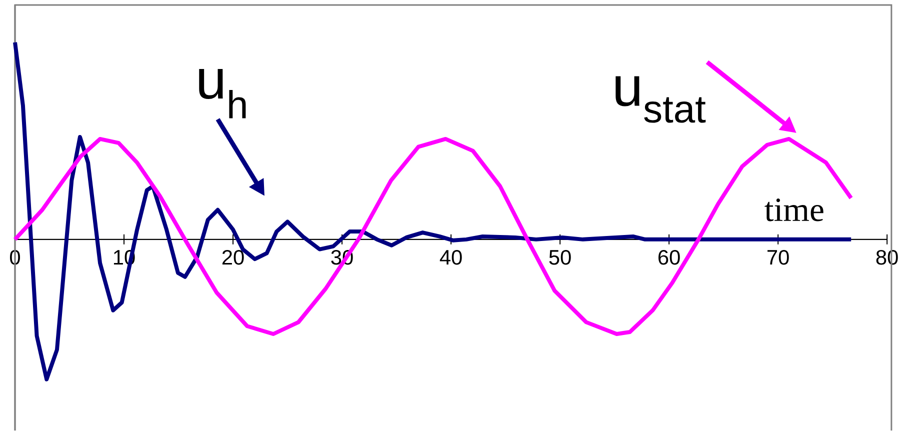 The height and width of the screenshot is (431, 902). I want to click on x-tick-label: 20, so click(233, 257).